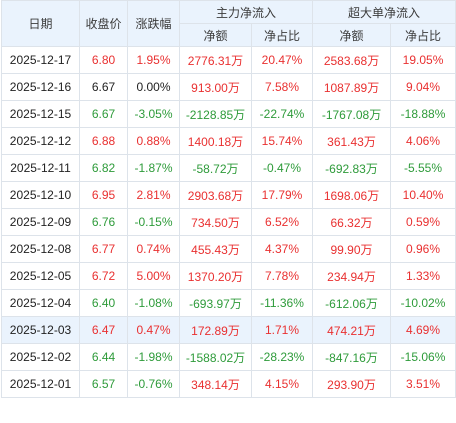 The height and width of the screenshot is (423, 456). Describe the element at coordinates (246, 12) in the screenshot. I see `header-main-inflow: 主力净流入` at that location.